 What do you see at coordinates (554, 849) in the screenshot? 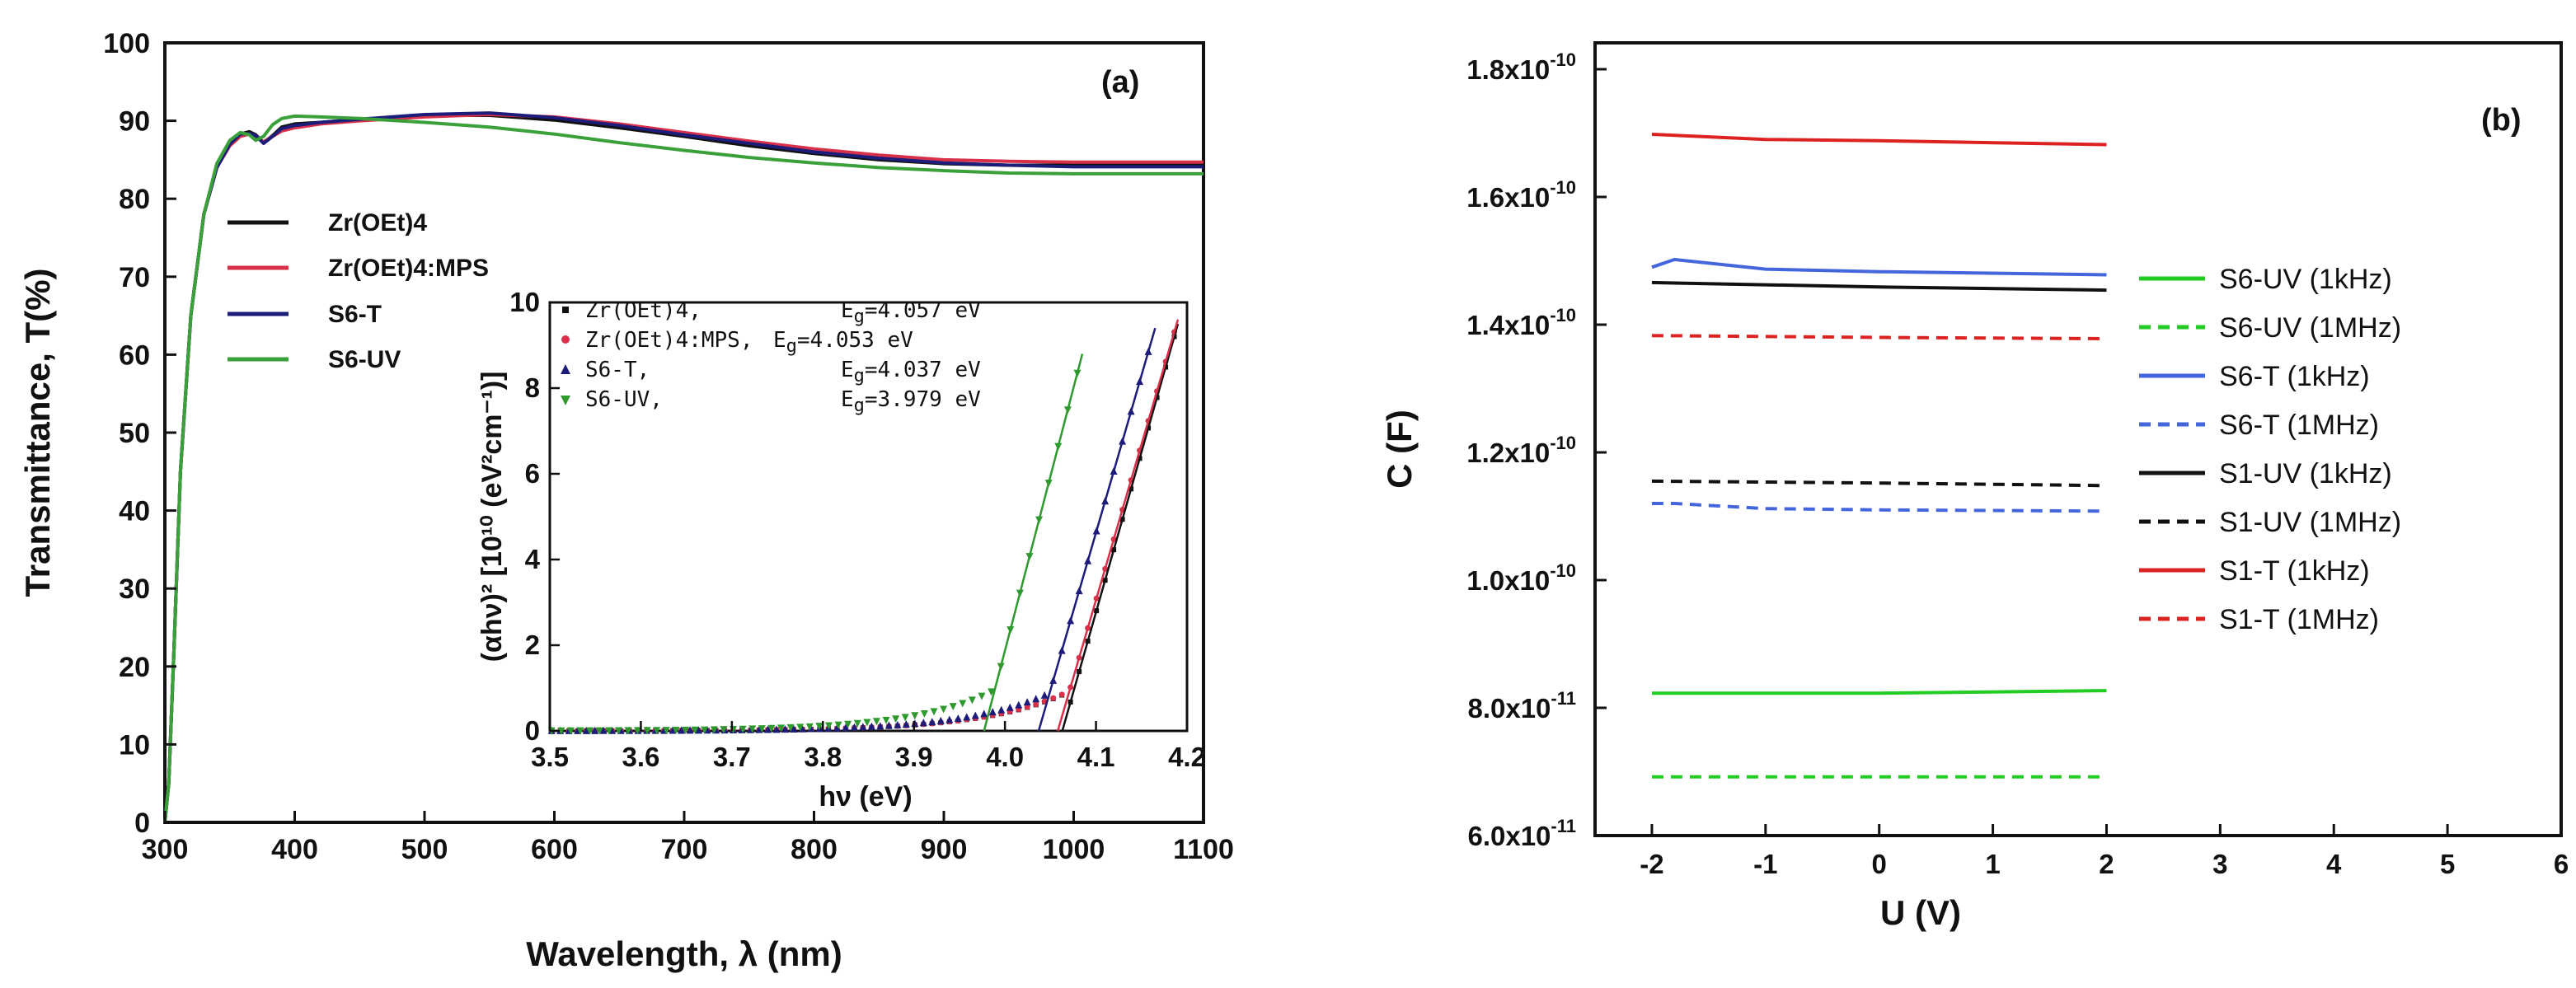
I see `x-tick-label: 600` at bounding box center [554, 849].